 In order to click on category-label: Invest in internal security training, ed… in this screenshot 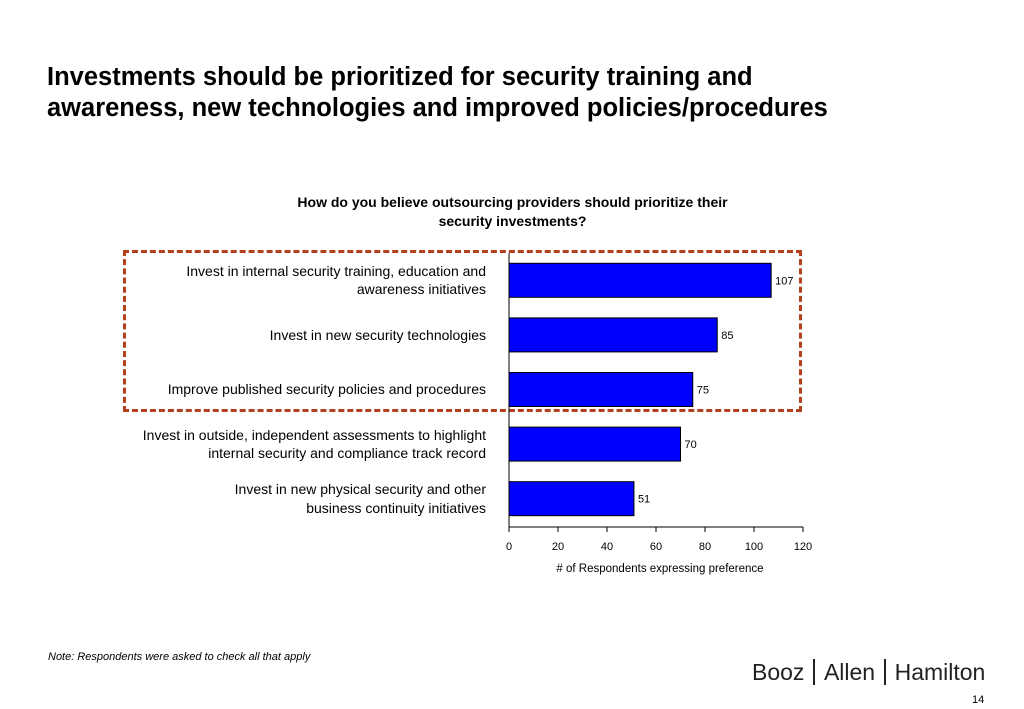, I will do `click(273, 280)`.